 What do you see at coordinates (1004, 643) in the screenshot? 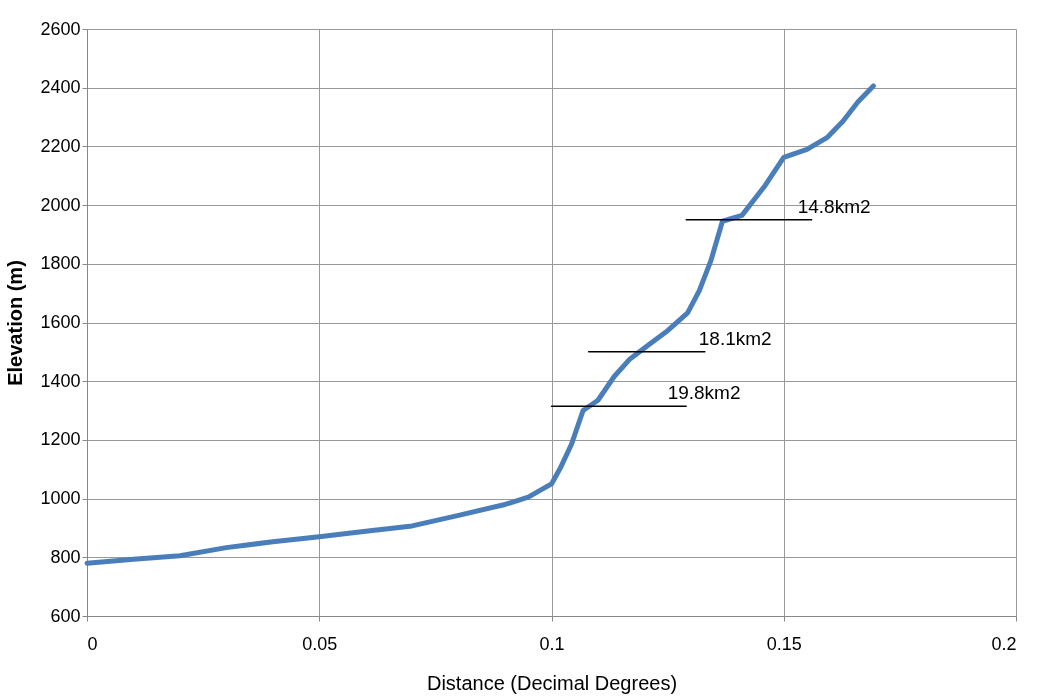
I see `x-tick-label: 0.2` at bounding box center [1004, 643].